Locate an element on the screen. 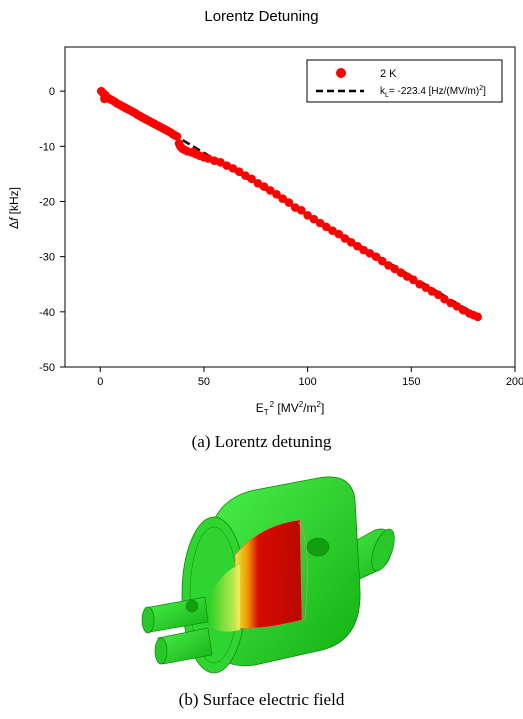 The image size is (523, 719). chart-title: Lorentz Detuning is located at coordinates (261, 16).